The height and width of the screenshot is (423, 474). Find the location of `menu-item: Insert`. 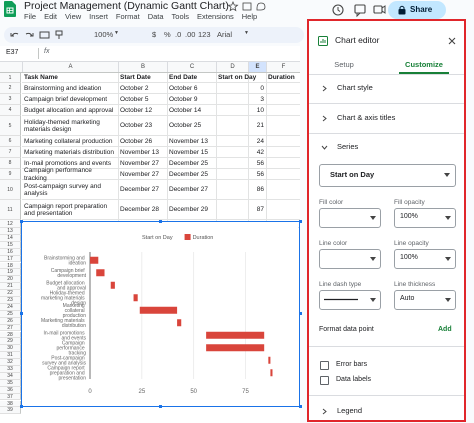

menu-item: Insert is located at coordinates (98, 16).